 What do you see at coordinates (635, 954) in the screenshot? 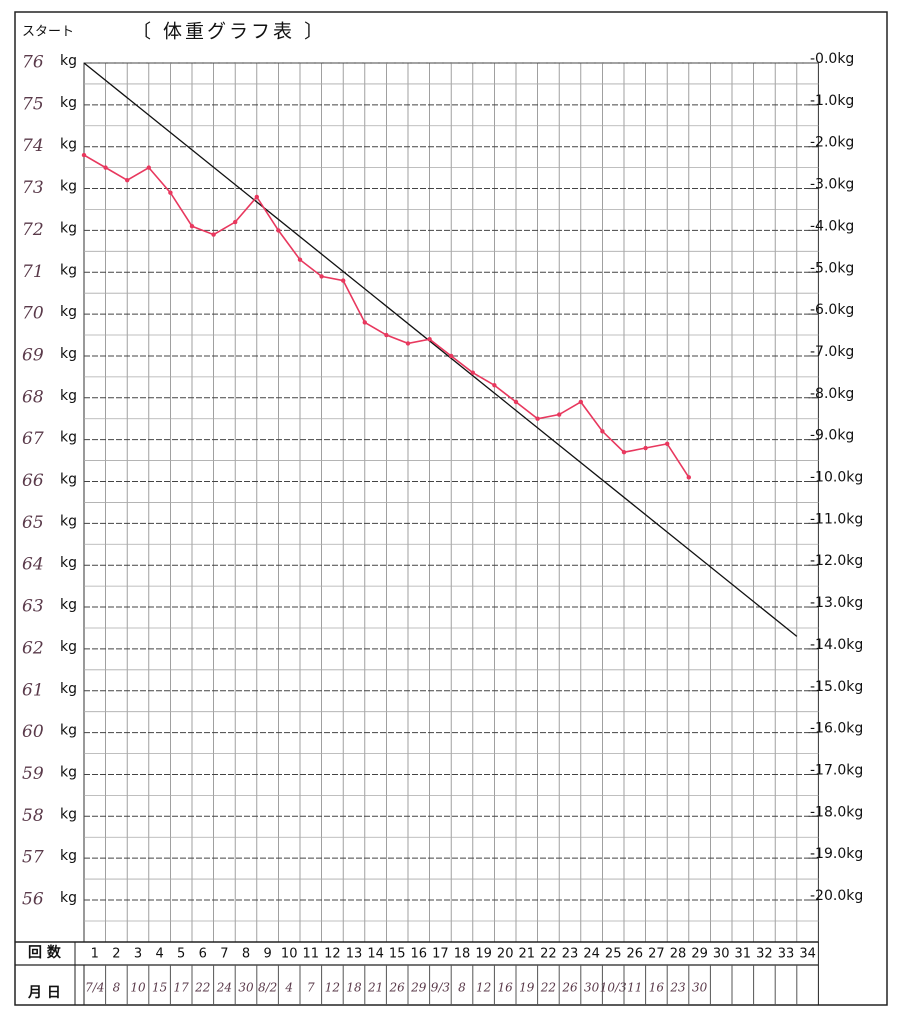
I see `count-label: 26` at bounding box center [635, 954].